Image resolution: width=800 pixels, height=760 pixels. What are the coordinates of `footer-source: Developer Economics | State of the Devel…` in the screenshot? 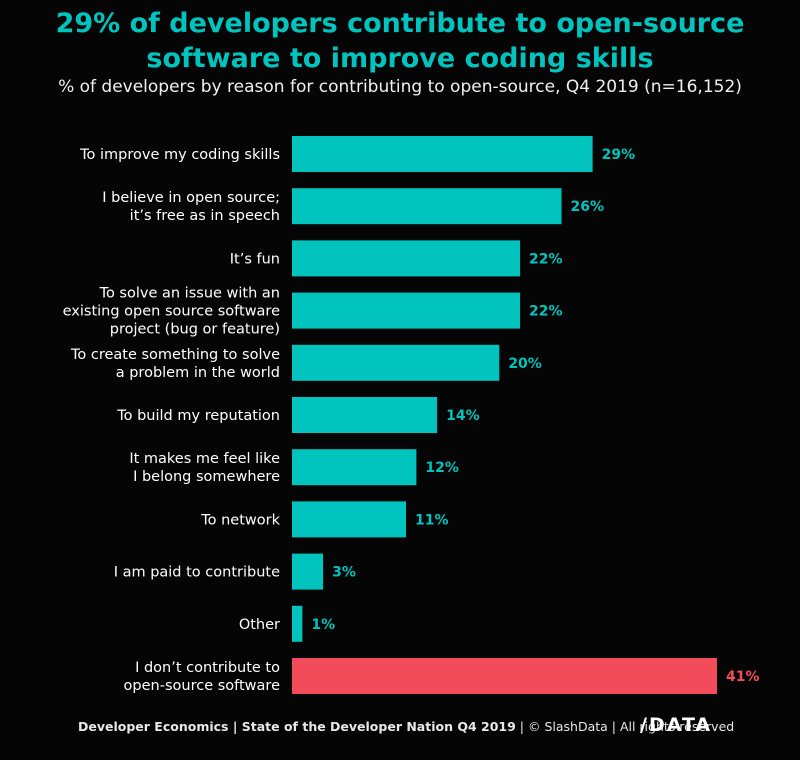 It's located at (297, 726).